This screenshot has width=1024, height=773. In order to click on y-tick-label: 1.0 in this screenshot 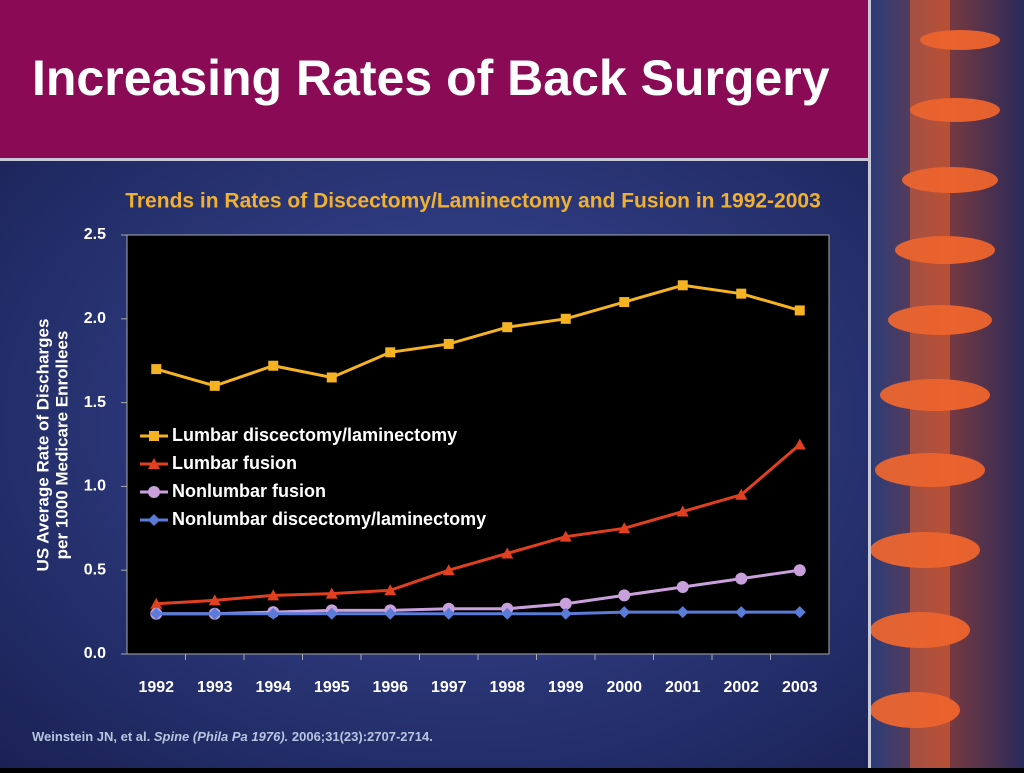, I will do `click(95, 486)`.